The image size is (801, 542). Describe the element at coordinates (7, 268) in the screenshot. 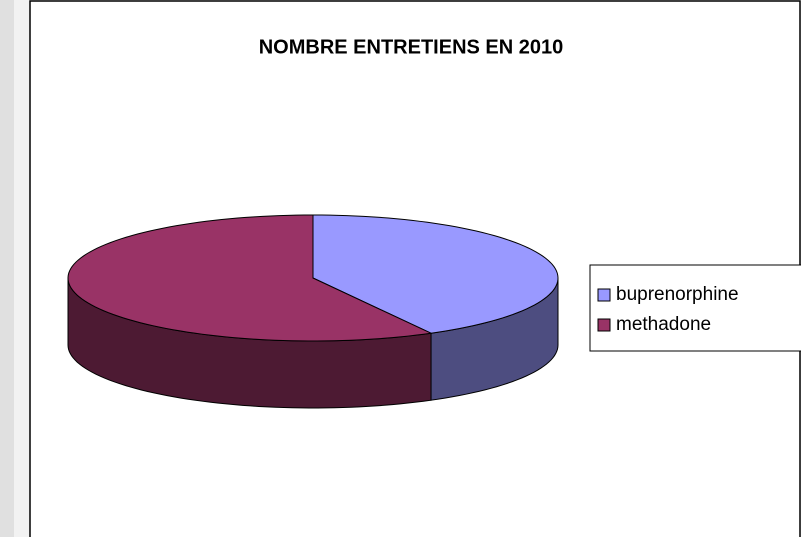

I see `margin-stripe` at that location.